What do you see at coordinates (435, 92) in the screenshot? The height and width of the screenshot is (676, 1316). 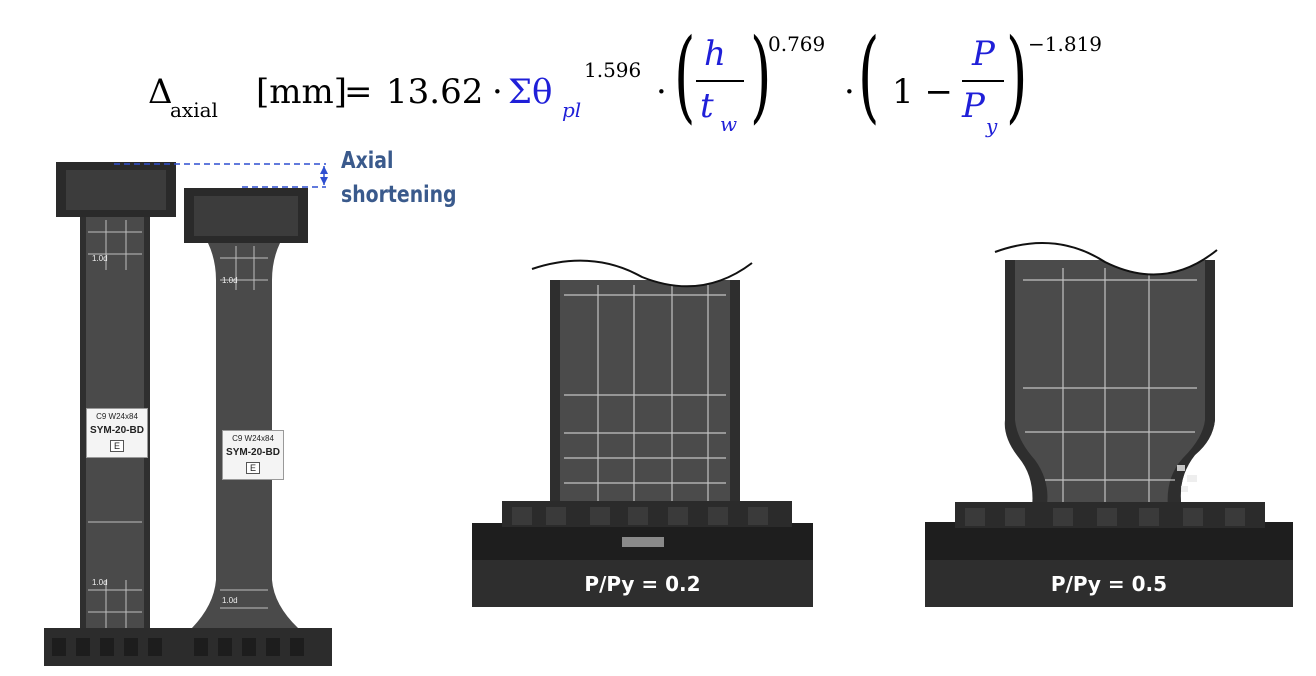 I see `coefficient: 13.62` at bounding box center [435, 92].